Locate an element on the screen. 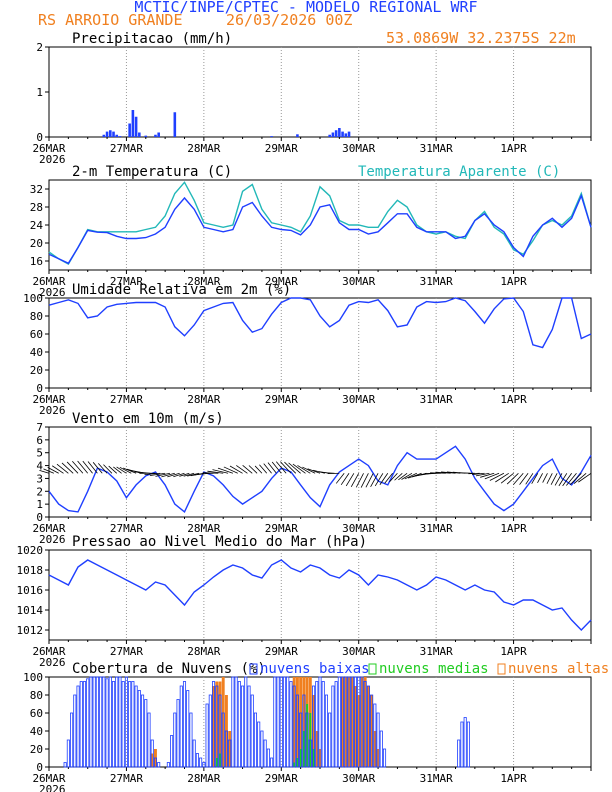  y-tick-label: 60 is located at coordinates (36, 713).